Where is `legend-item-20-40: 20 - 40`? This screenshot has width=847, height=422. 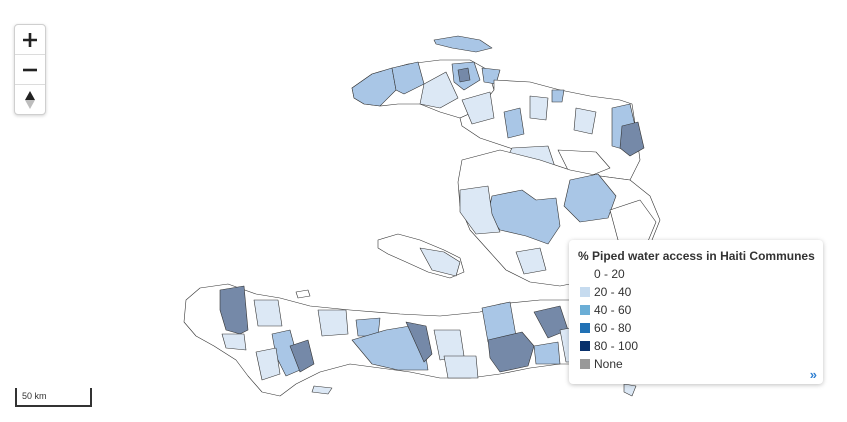
legend-item-20-40: 20 - 40 is located at coordinates (696, 292).